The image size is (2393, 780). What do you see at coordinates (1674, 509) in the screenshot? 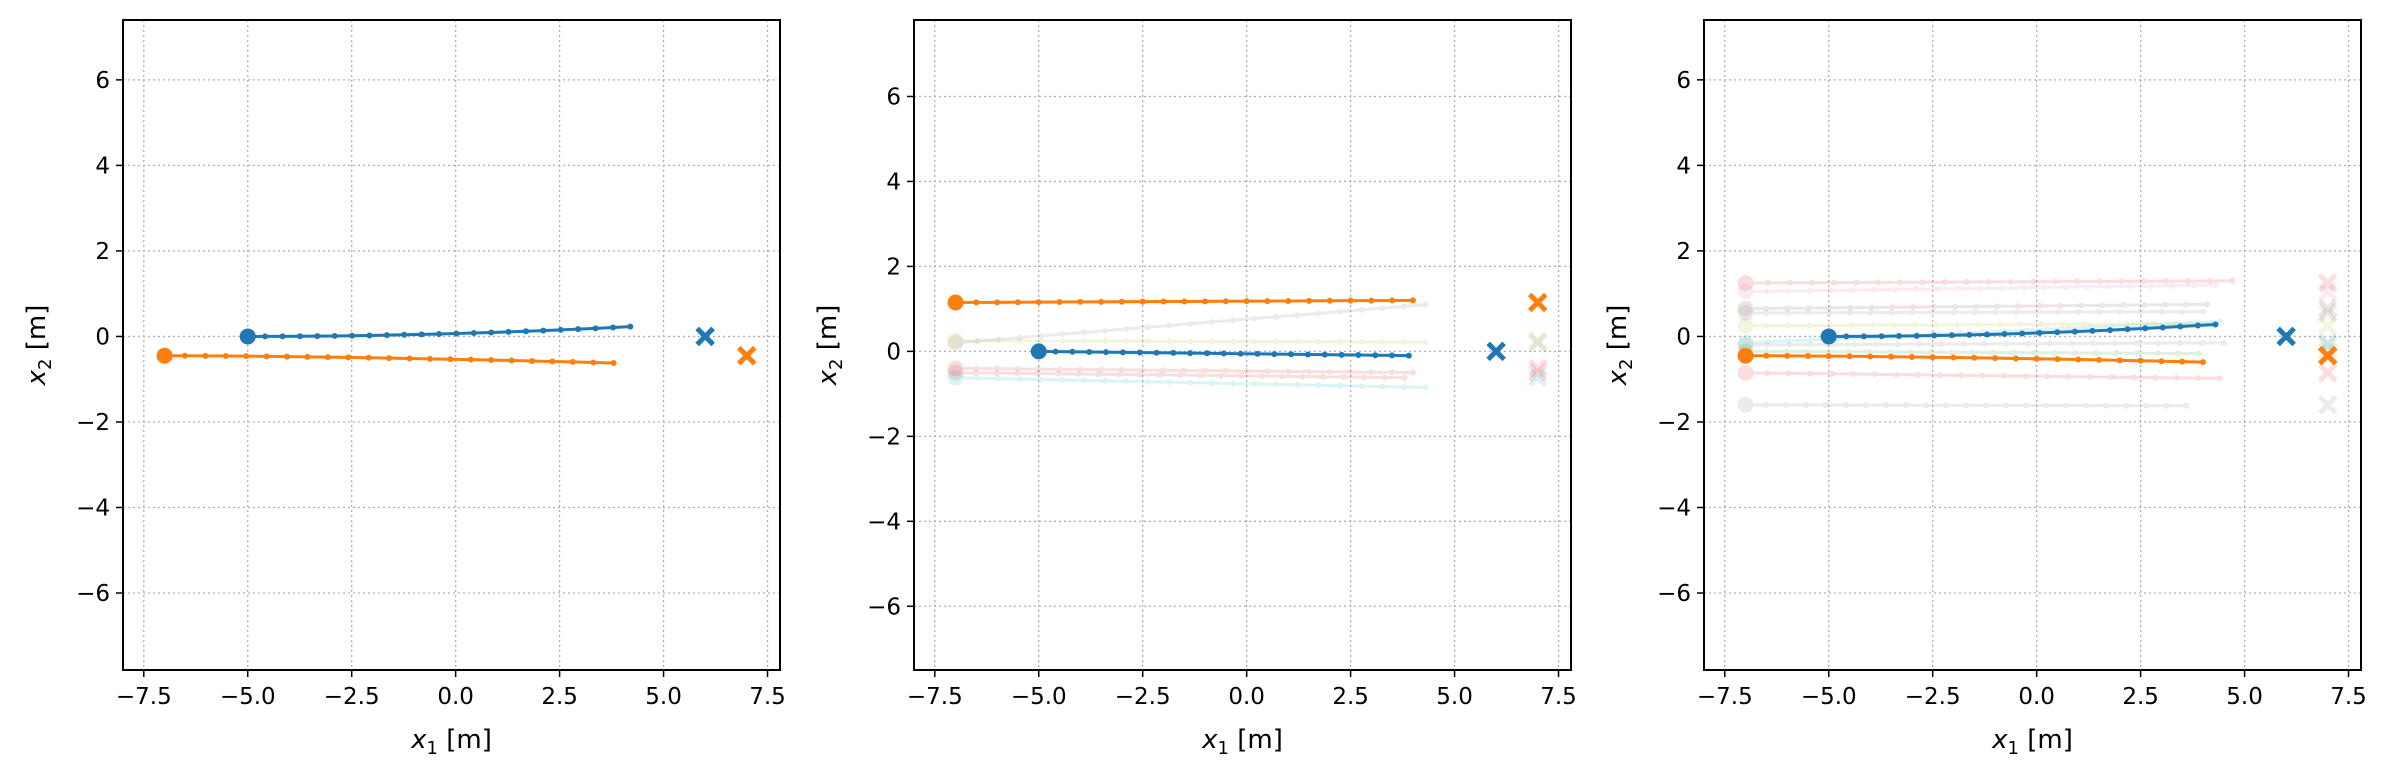
I see `y-tick-label: −4` at bounding box center [1674, 509].